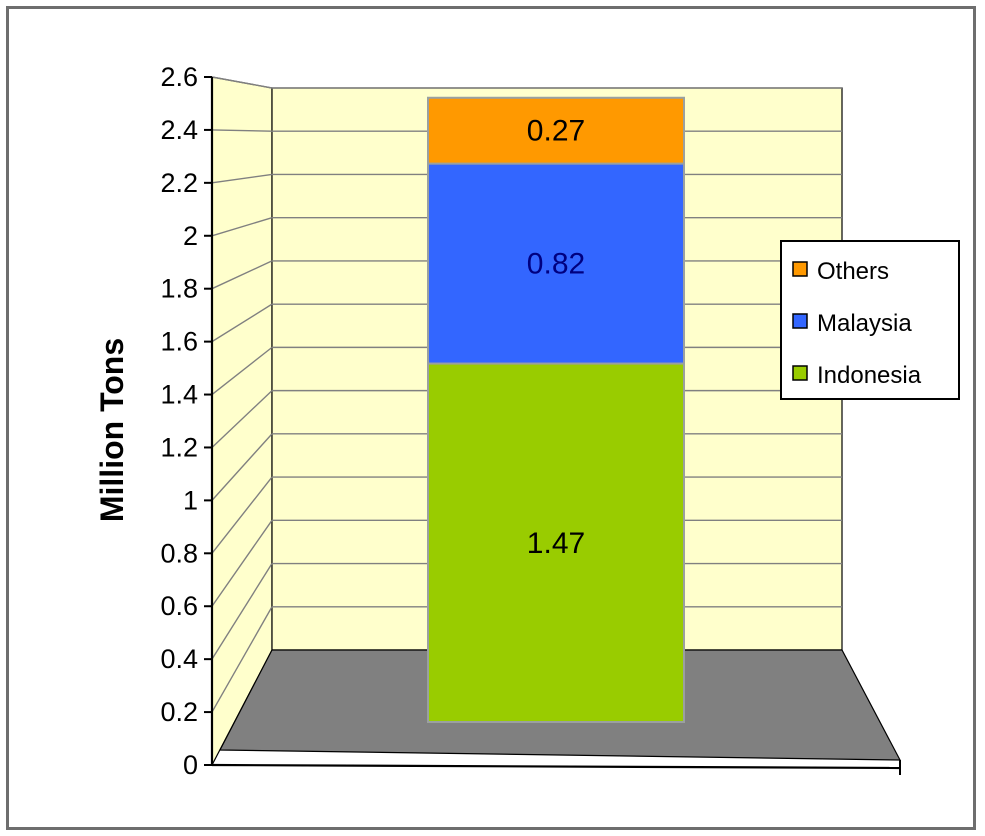  I want to click on y-tick-label: 0.6, so click(179, 606).